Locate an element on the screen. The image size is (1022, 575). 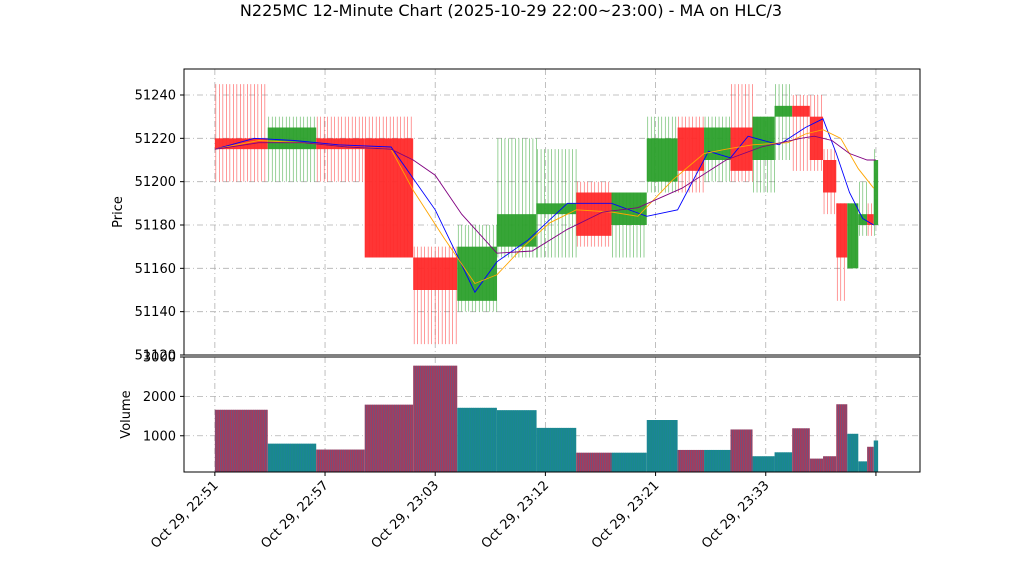
volume-bars is located at coordinates (546, 418).